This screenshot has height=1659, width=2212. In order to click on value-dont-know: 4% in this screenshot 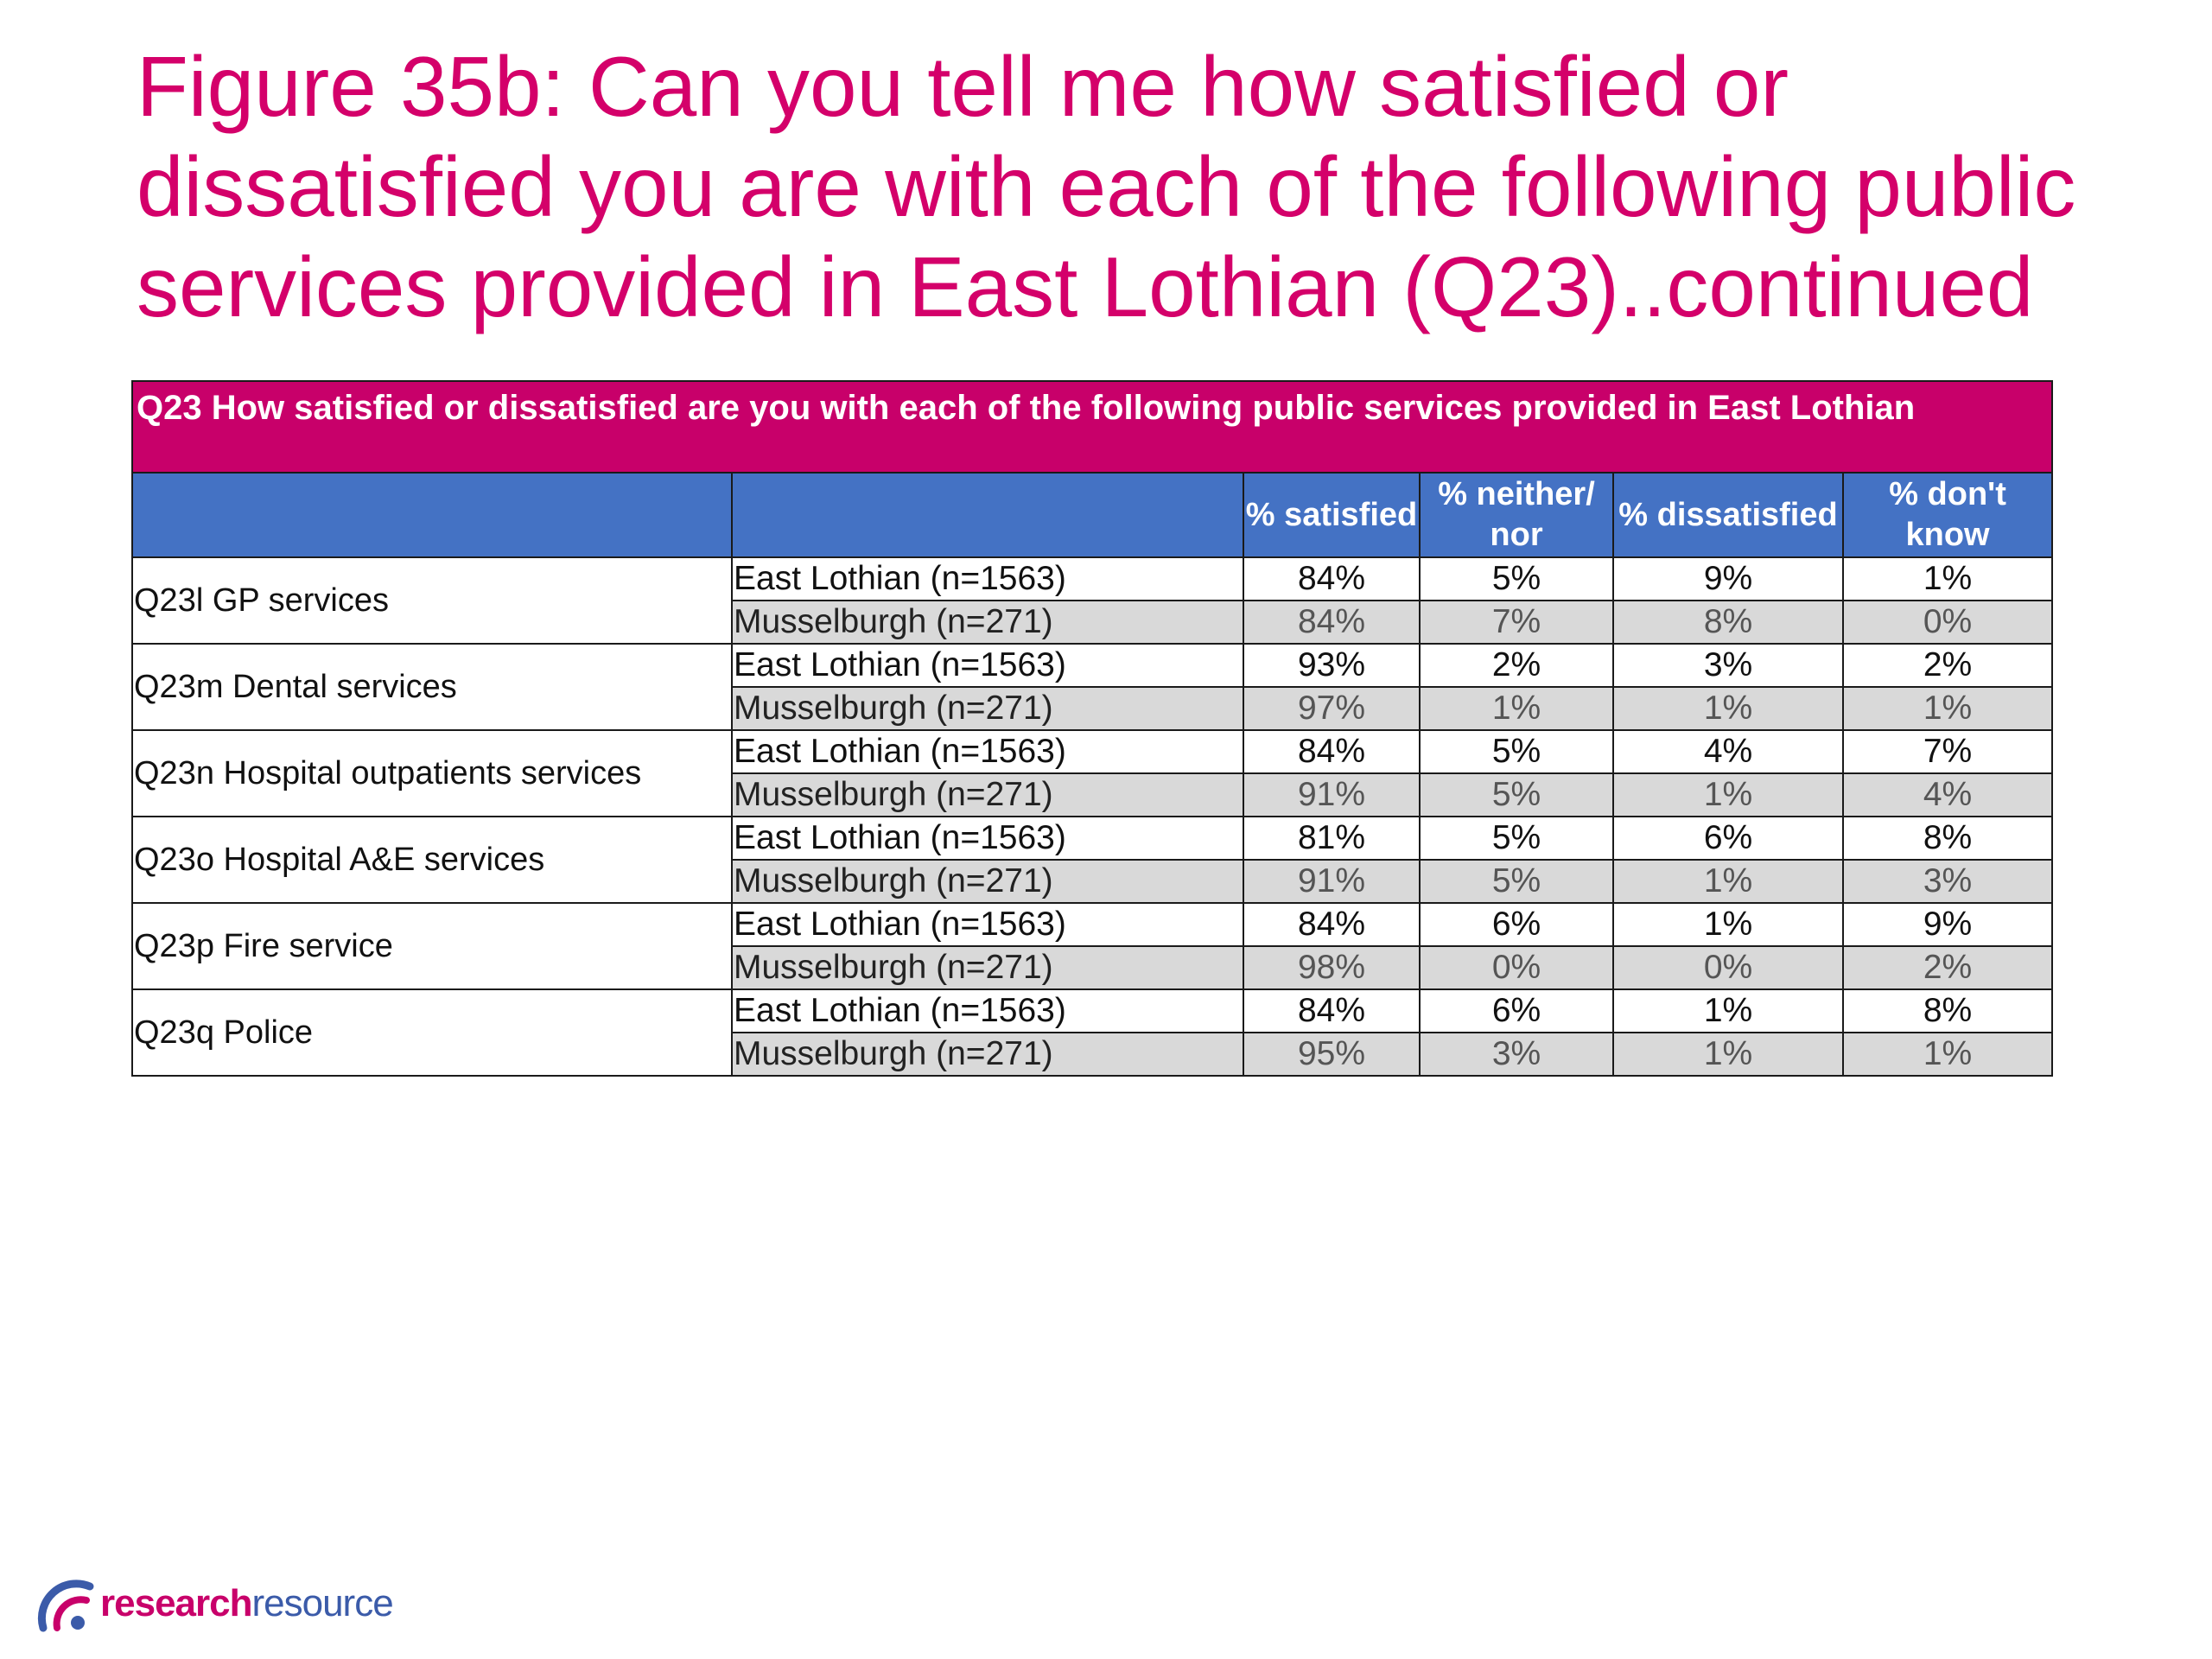, I will do `click(1947, 794)`.